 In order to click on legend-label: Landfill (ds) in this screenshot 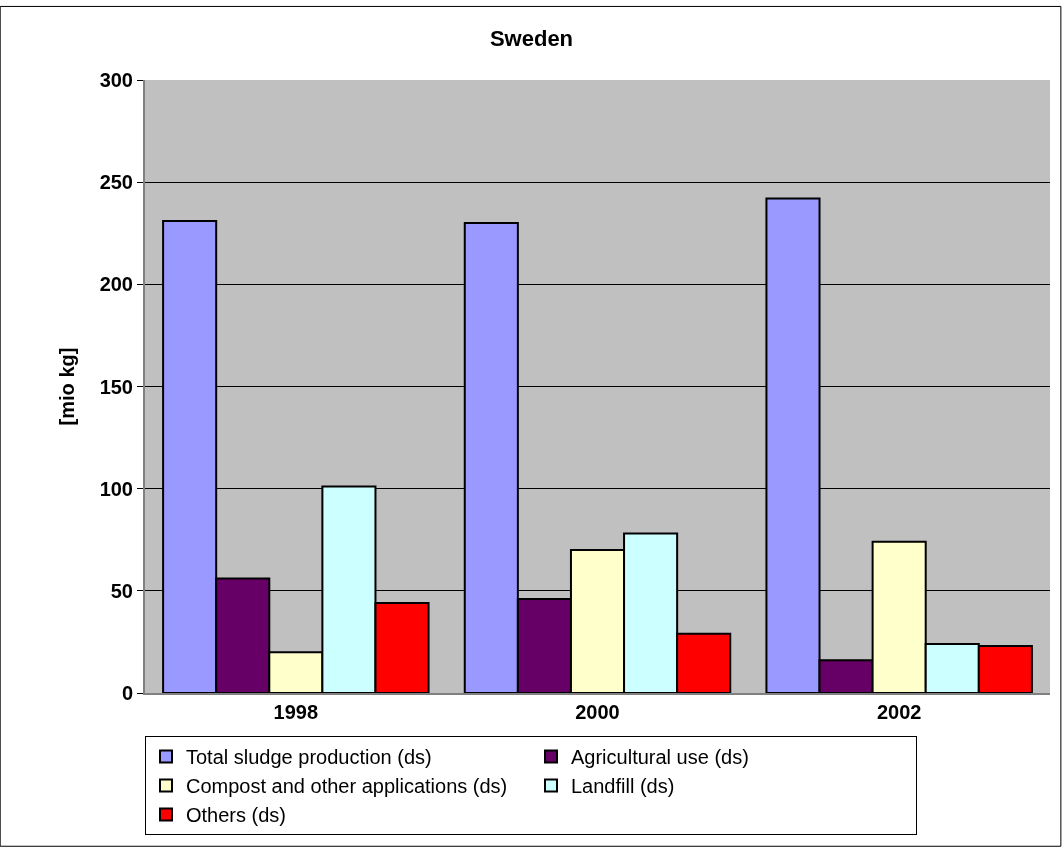, I will do `click(623, 786)`.